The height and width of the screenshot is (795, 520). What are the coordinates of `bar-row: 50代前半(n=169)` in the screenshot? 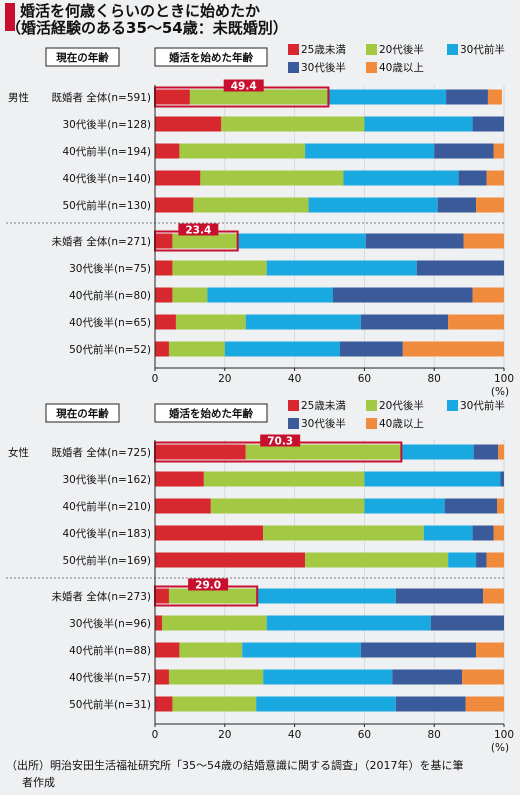 It's located at (283, 560).